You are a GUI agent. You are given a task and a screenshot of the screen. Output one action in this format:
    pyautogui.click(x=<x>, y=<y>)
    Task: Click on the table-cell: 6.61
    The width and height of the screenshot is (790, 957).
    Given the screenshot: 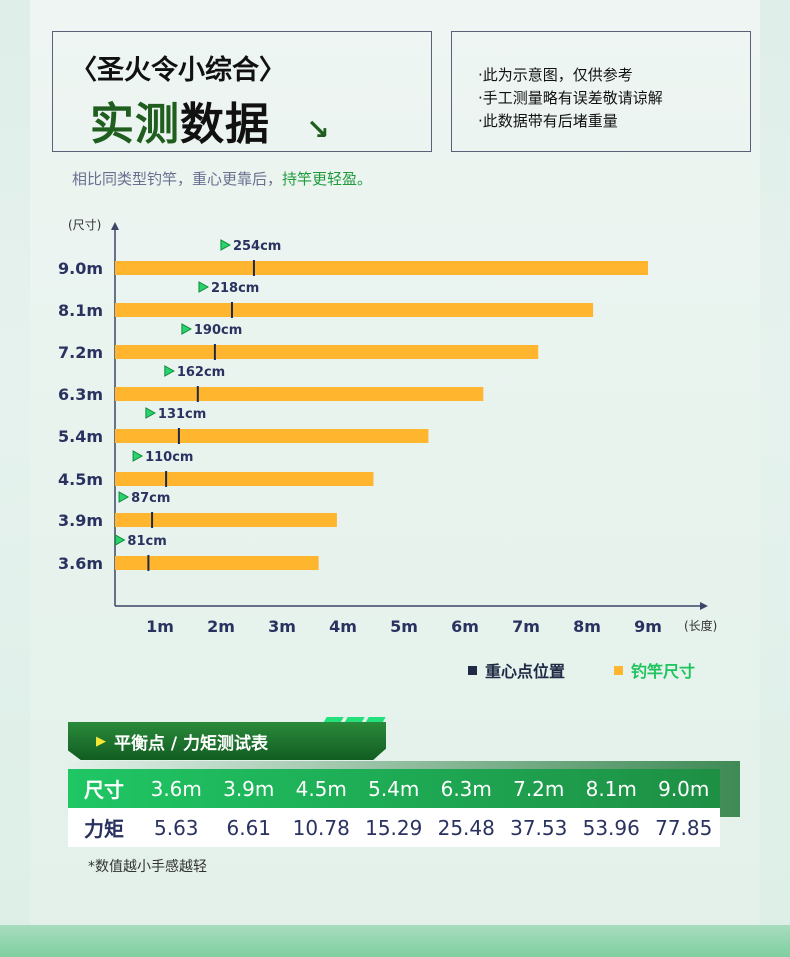 What is the action you would take?
    pyautogui.click(x=249, y=827)
    